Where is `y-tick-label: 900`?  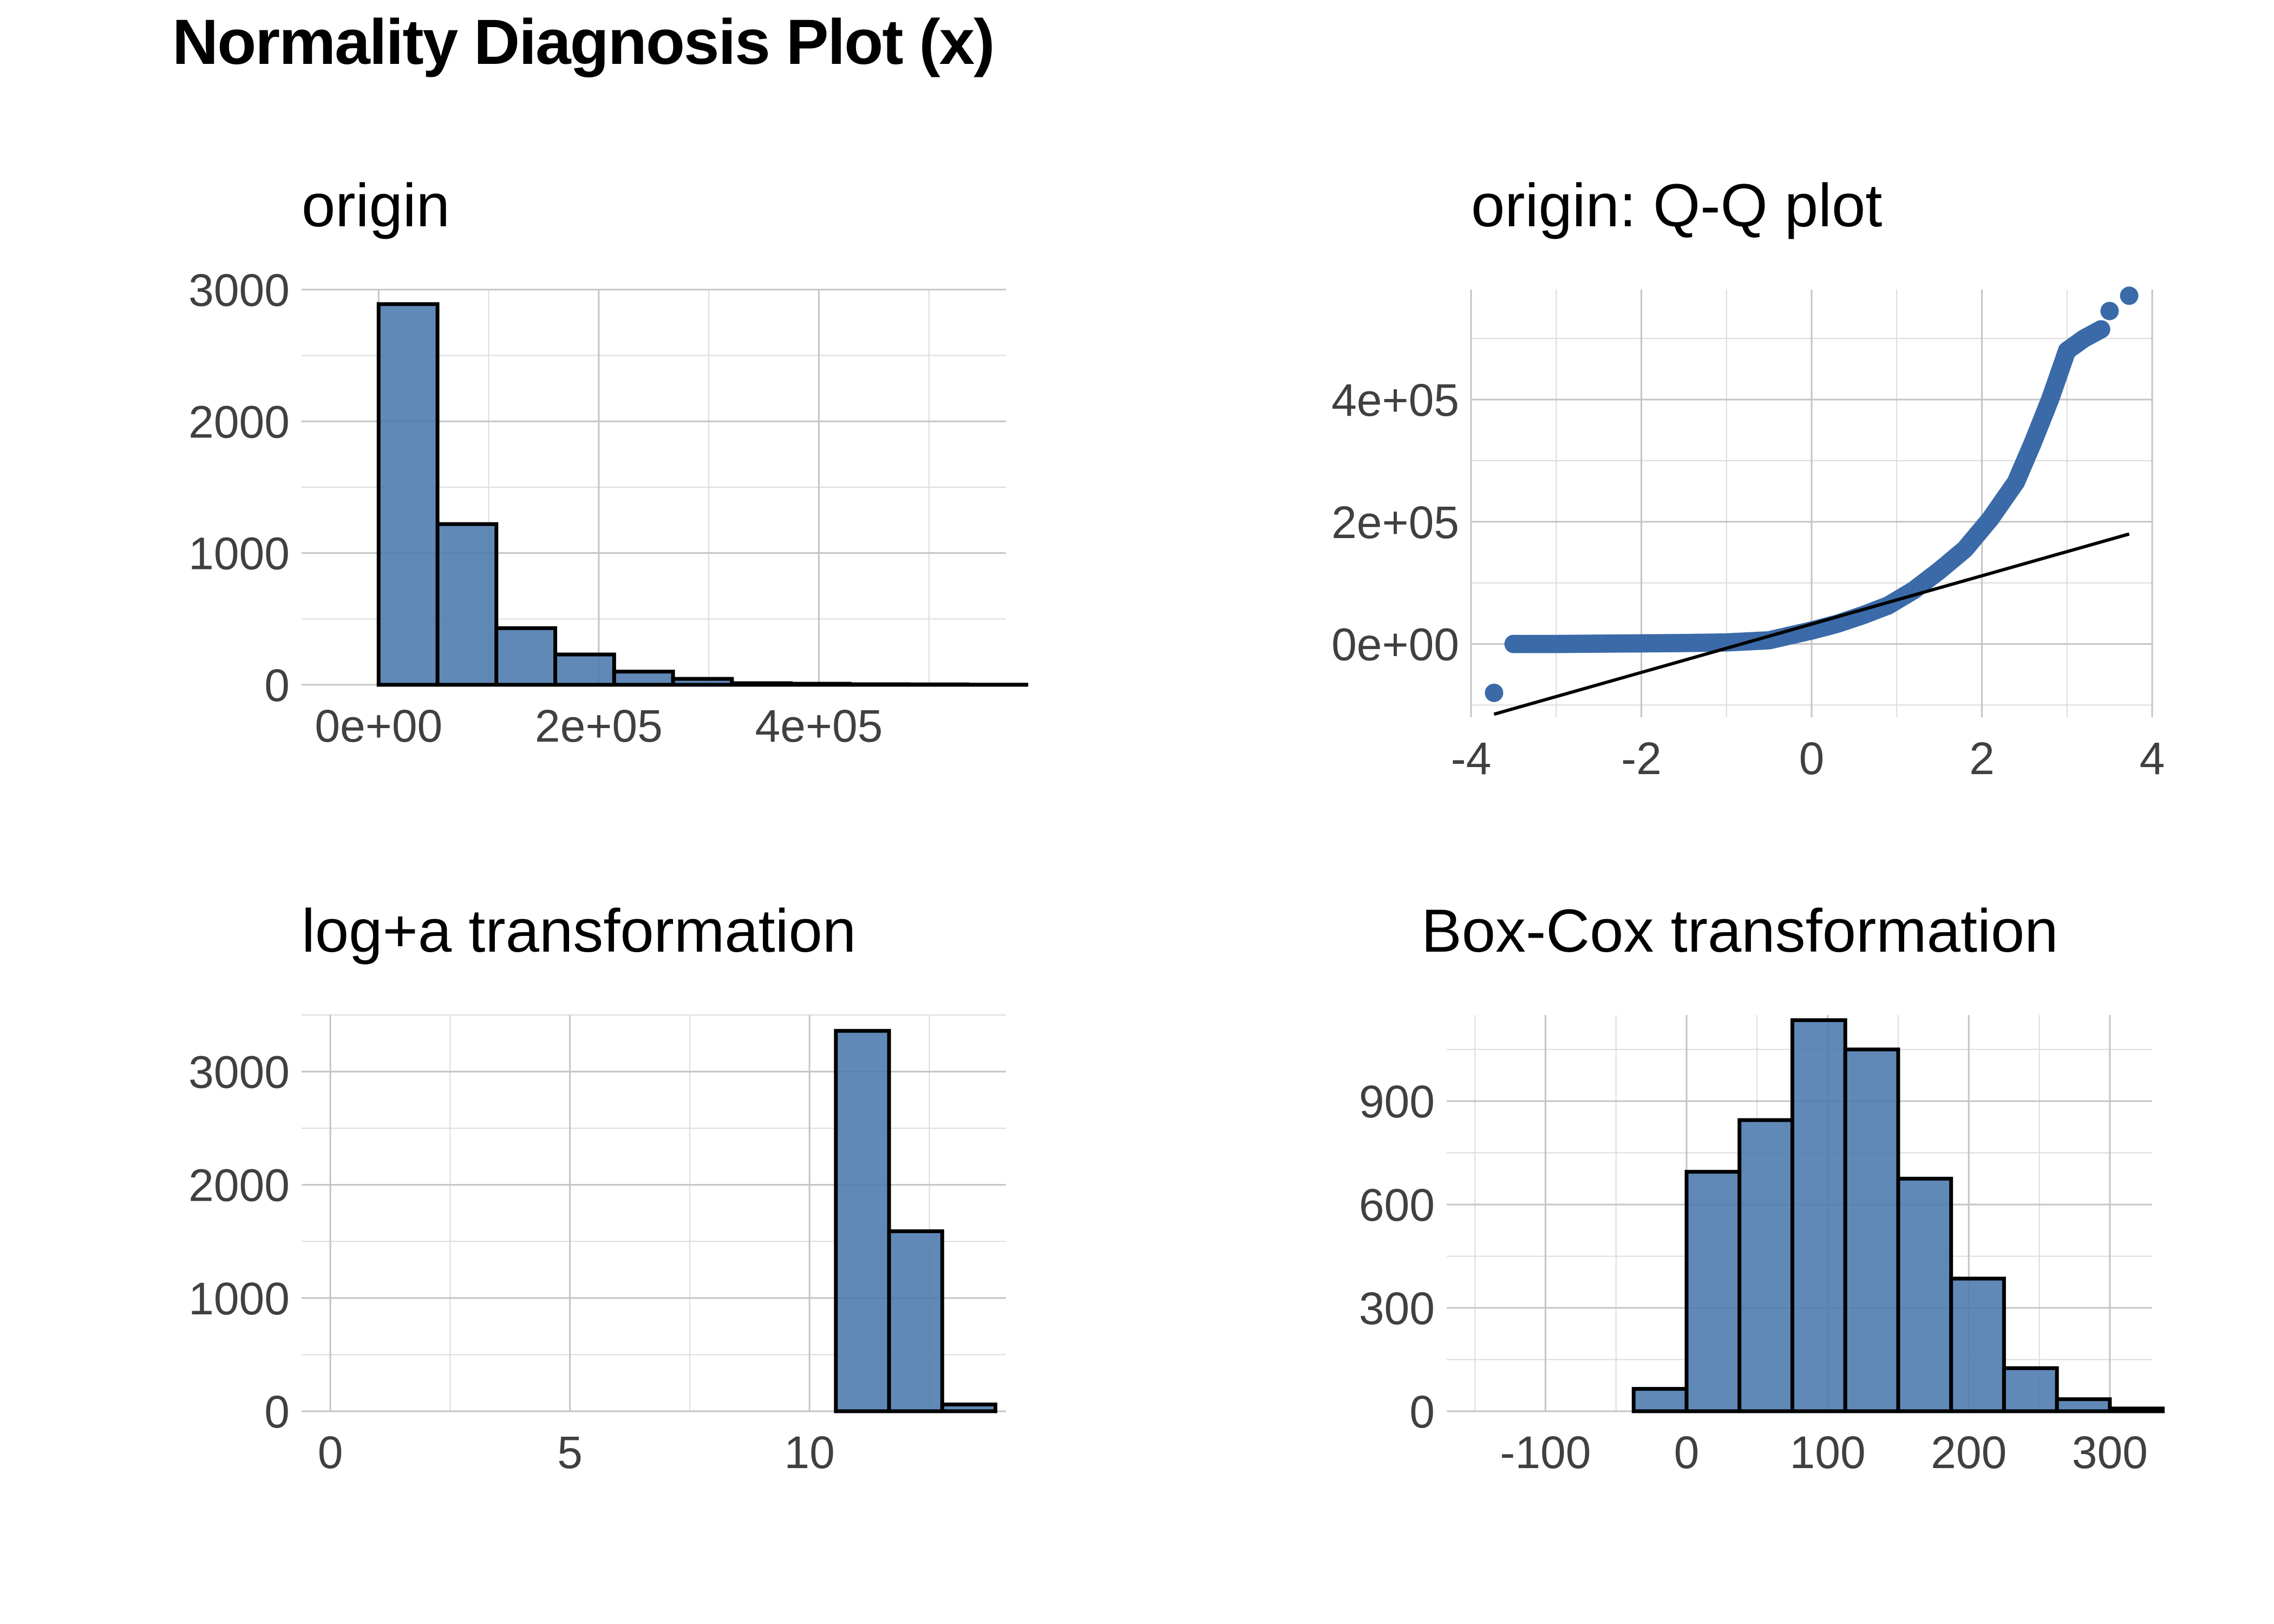
y-tick-label: 900 is located at coordinates (1397, 1101).